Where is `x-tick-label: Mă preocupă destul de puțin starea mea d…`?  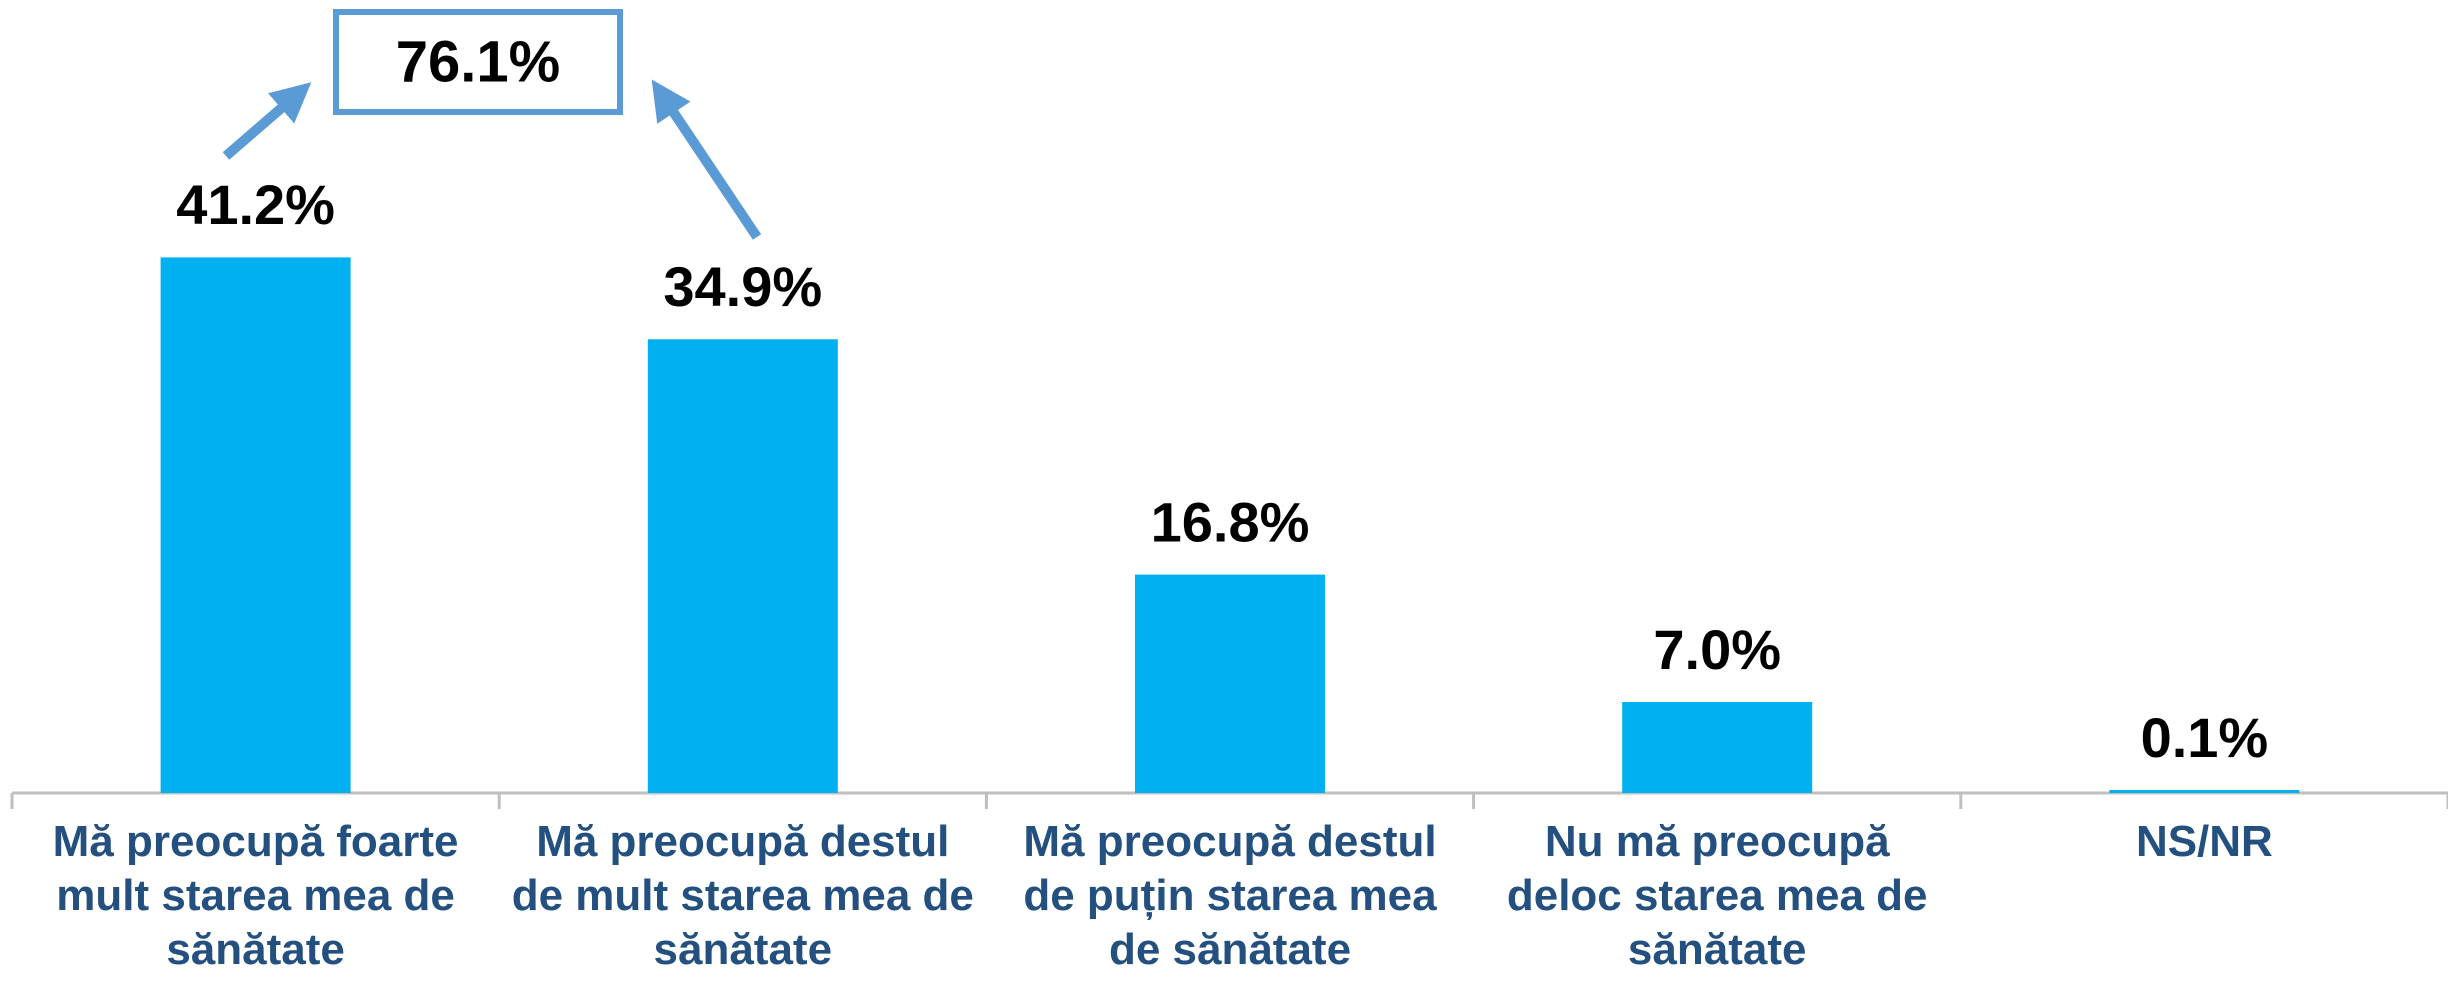
x-tick-label: Mă preocupă destul de puțin starea mea d… is located at coordinates (1230, 895).